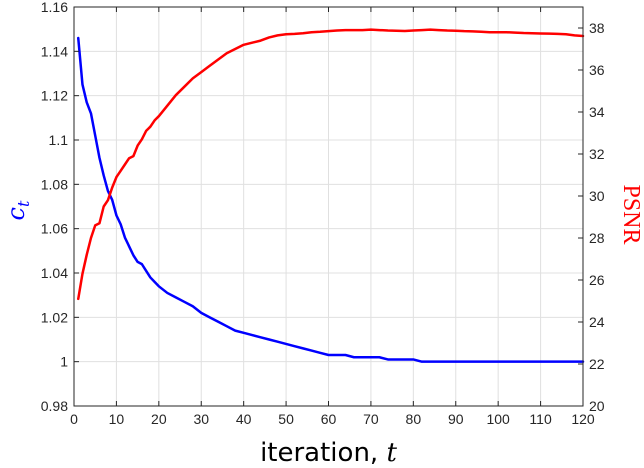  Describe the element at coordinates (54, 96) in the screenshot. I see `y-left-tick-label: 1.12` at that location.